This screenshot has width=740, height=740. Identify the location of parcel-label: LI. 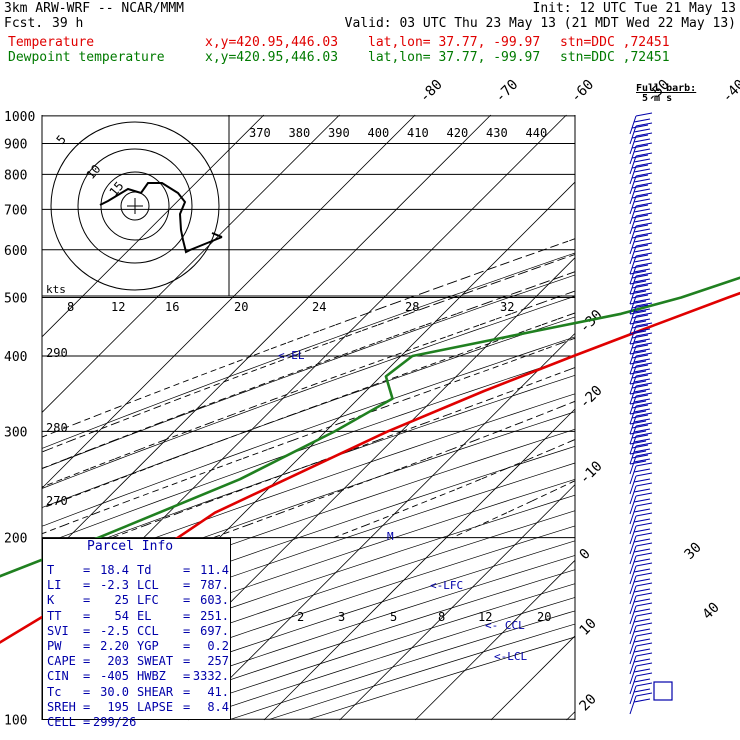
(54, 585).